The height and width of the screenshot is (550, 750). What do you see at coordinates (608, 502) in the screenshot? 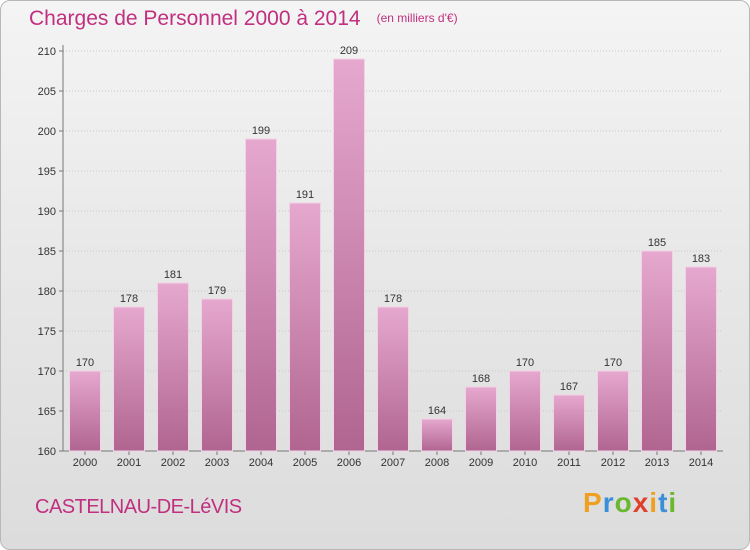
I see `logo-letter: r` at bounding box center [608, 502].